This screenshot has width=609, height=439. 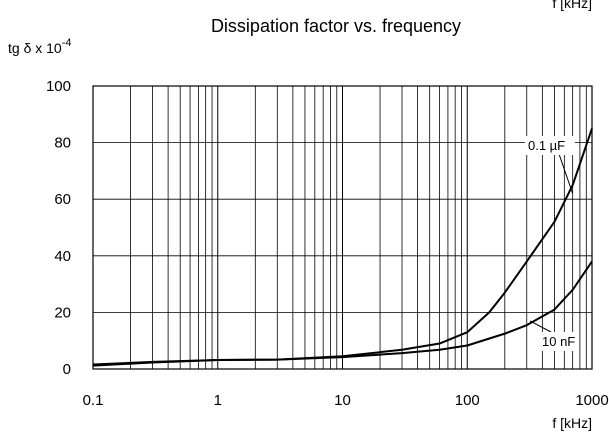 I want to click on y-tick-label: 100, so click(x=58, y=86).